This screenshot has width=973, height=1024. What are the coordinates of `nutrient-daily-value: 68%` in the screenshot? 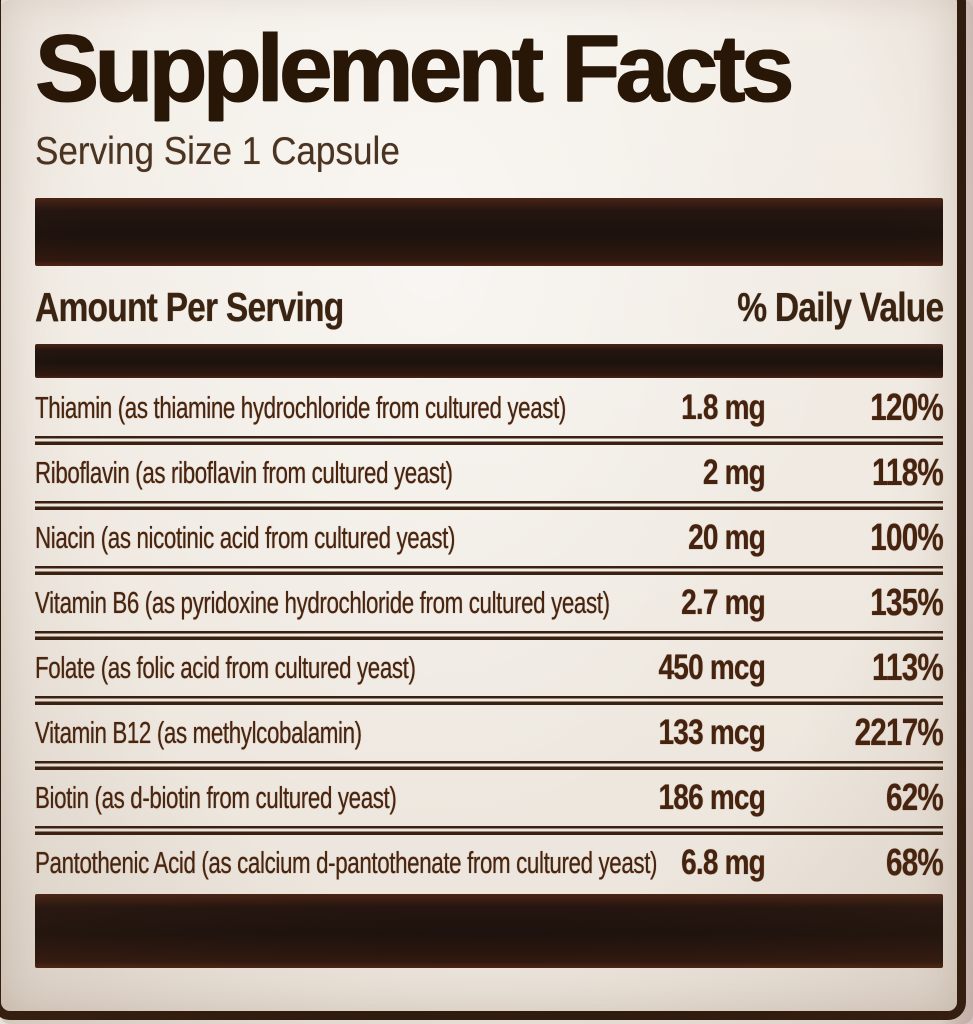 It's located at (915, 862).